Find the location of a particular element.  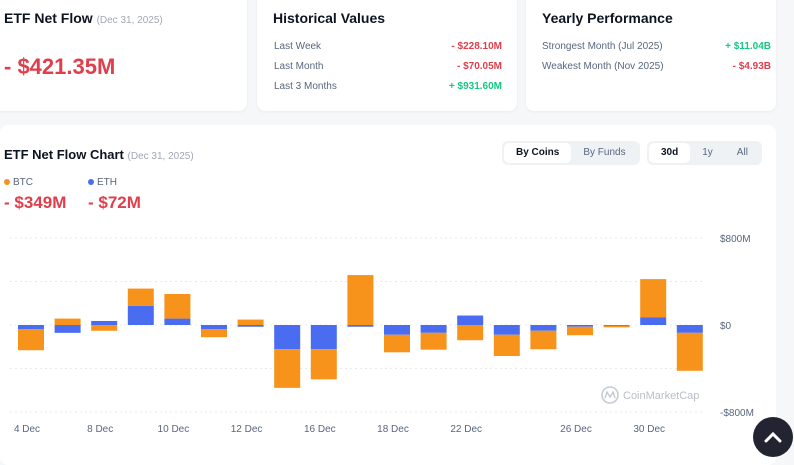

bar-btc-8-dec is located at coordinates (104, 328).